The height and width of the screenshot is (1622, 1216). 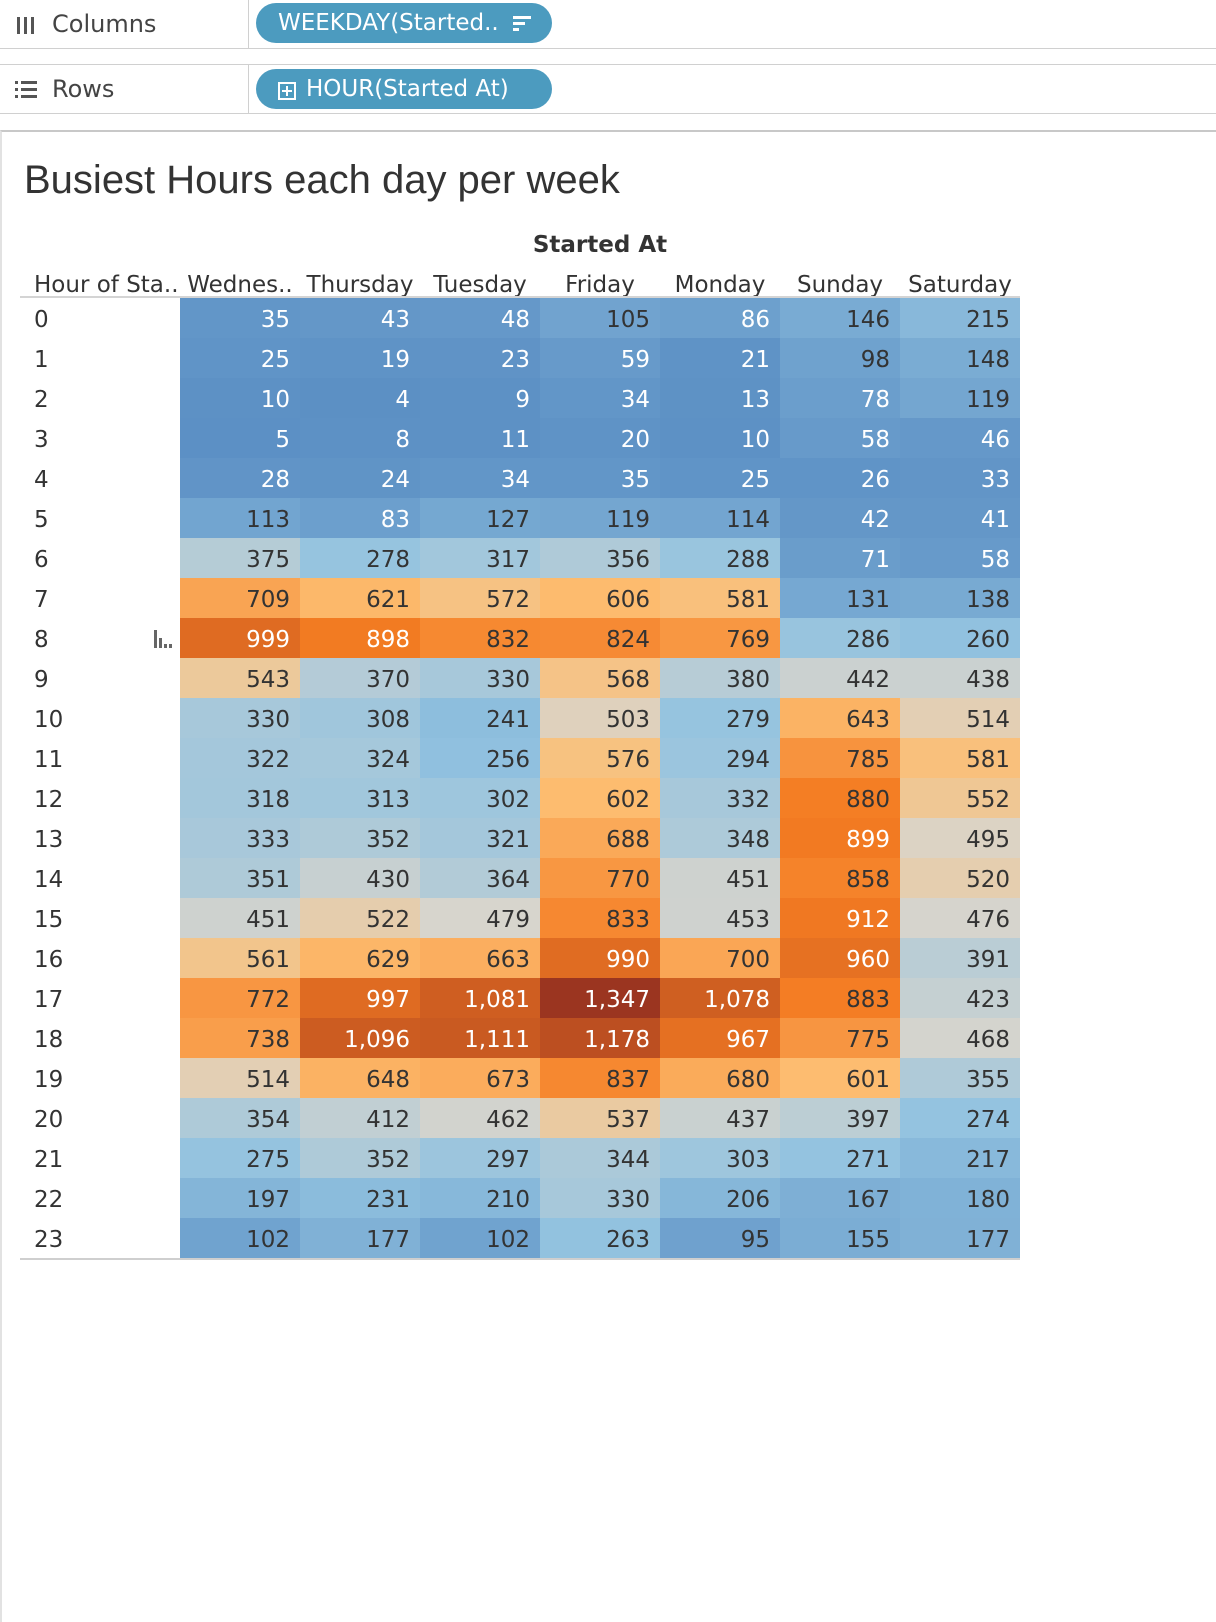 I want to click on bar-chart-icon, so click(x=163, y=639).